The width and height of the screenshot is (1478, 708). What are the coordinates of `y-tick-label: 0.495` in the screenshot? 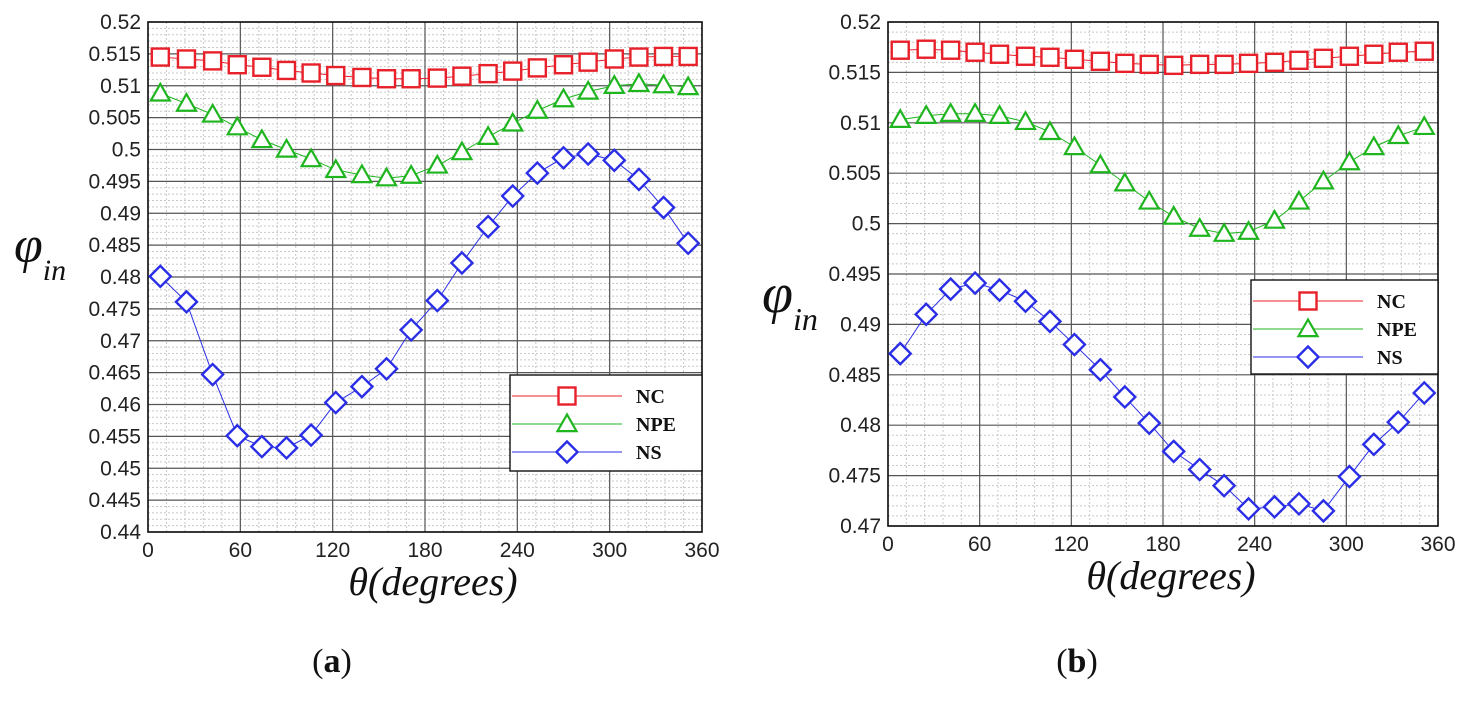 It's located at (854, 274).